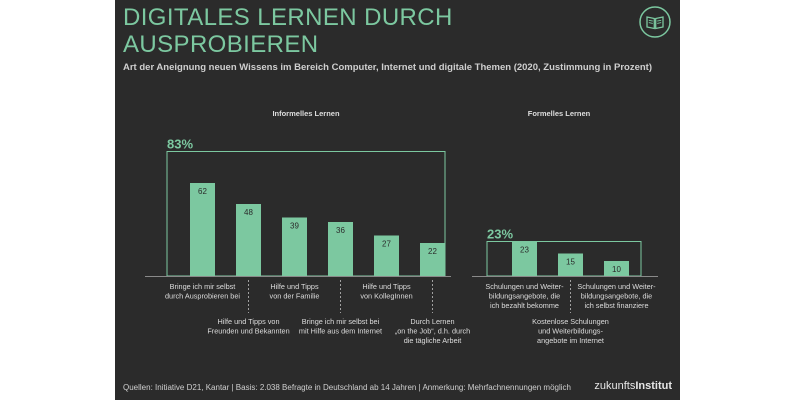  I want to click on bar-value-label: 48, so click(248, 212).